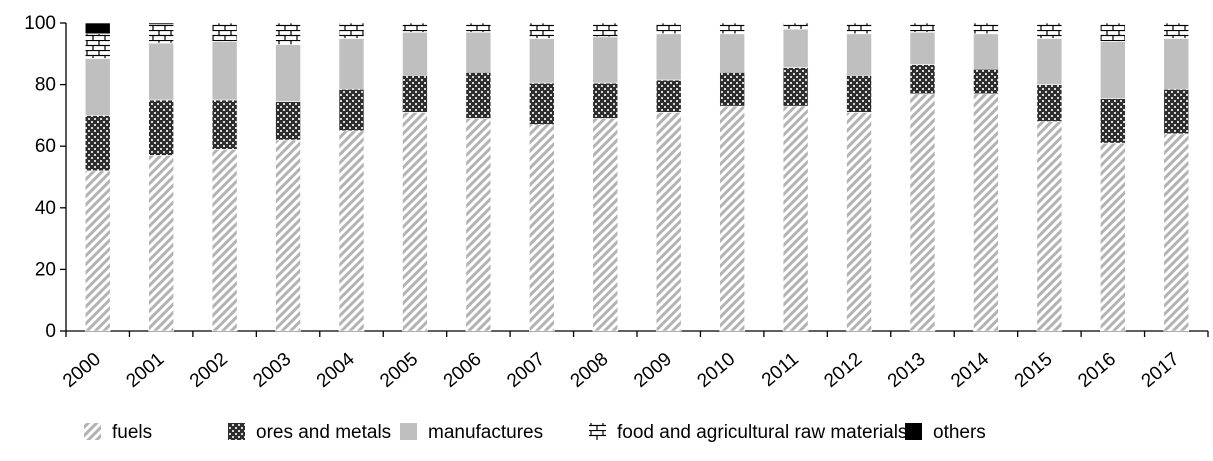  I want to click on x-tick-label: 2001, so click(145, 370).